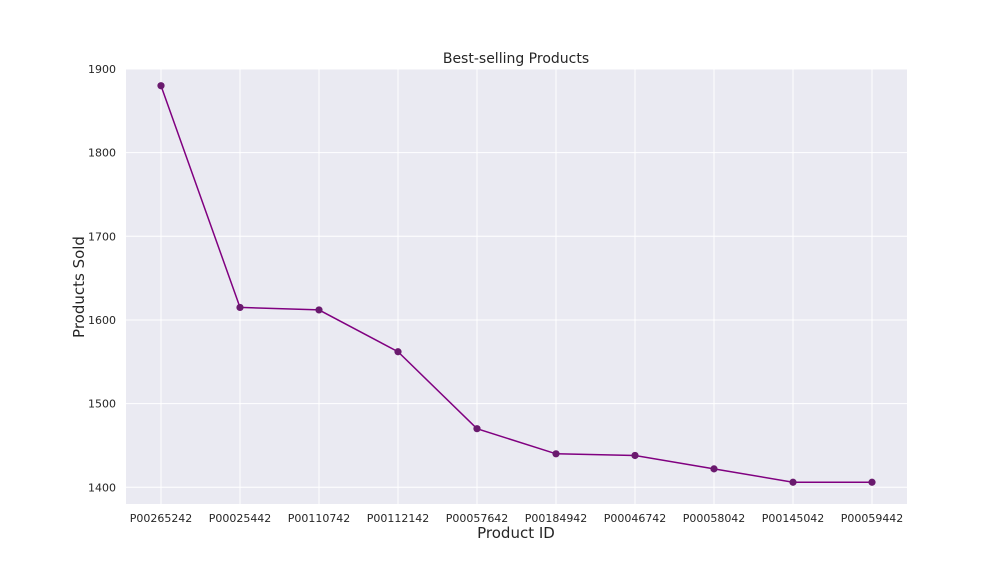 This screenshot has height=576, width=1008. What do you see at coordinates (102, 69) in the screenshot?
I see `y-tick-label: 1900` at bounding box center [102, 69].